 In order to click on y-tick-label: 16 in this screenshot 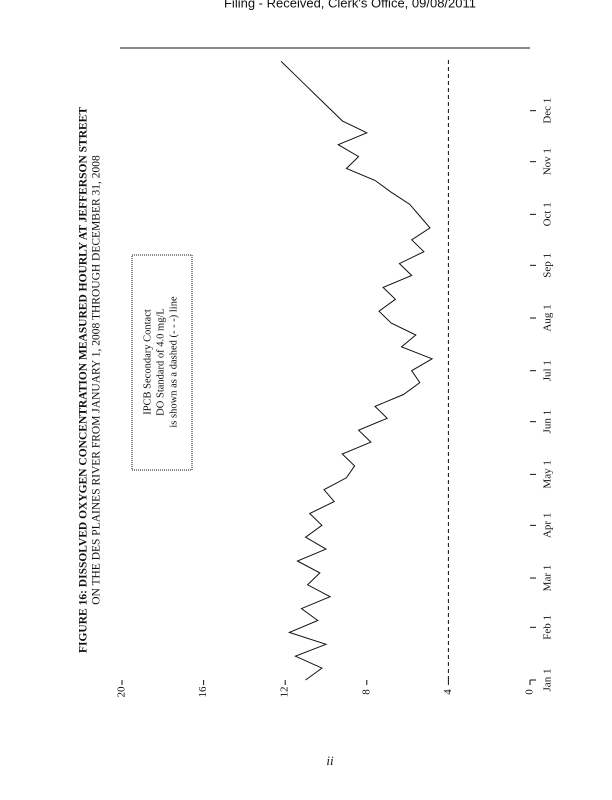, I will do `click(203, 692)`.